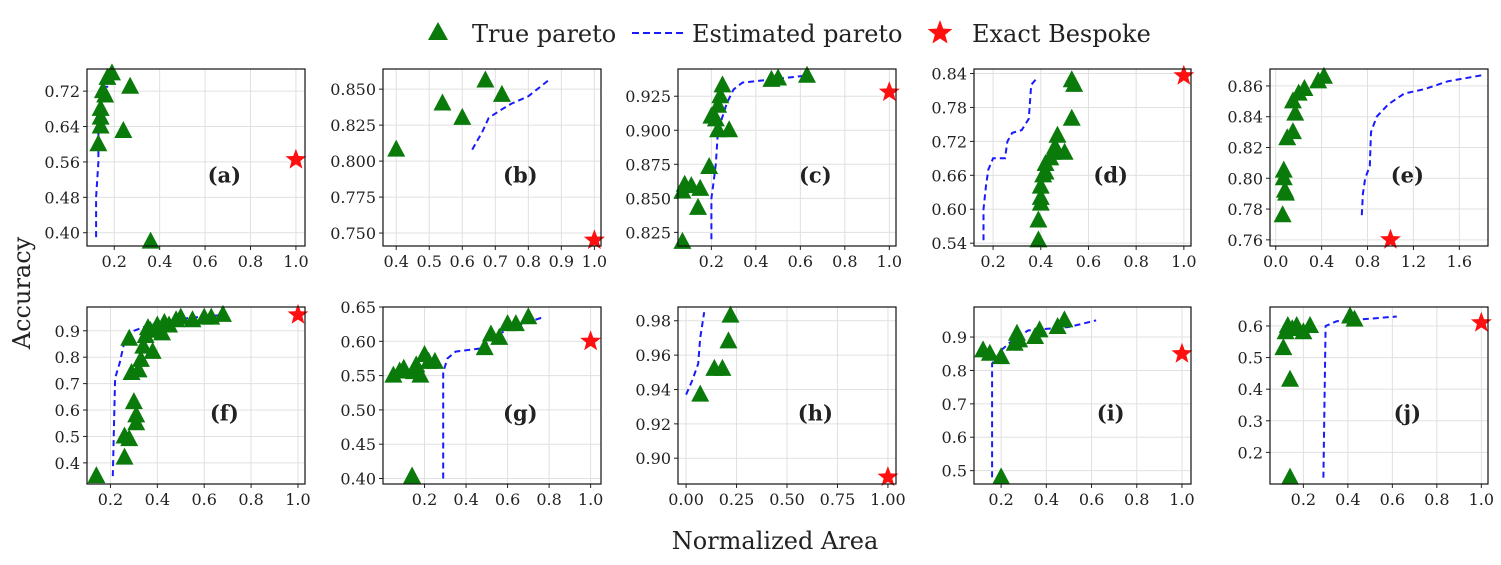  What do you see at coordinates (358, 341) in the screenshot?
I see `y-tick-label: 0.60` at bounding box center [358, 341].